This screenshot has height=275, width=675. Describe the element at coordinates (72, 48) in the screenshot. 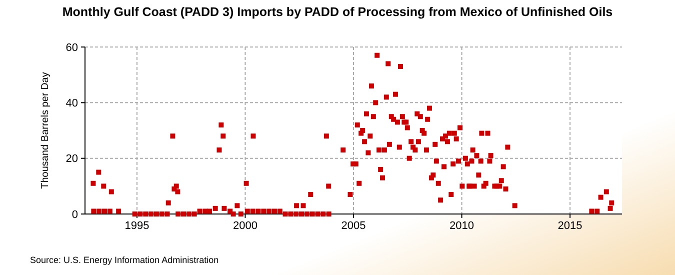

I see `y-tick-label: 60` at that location.